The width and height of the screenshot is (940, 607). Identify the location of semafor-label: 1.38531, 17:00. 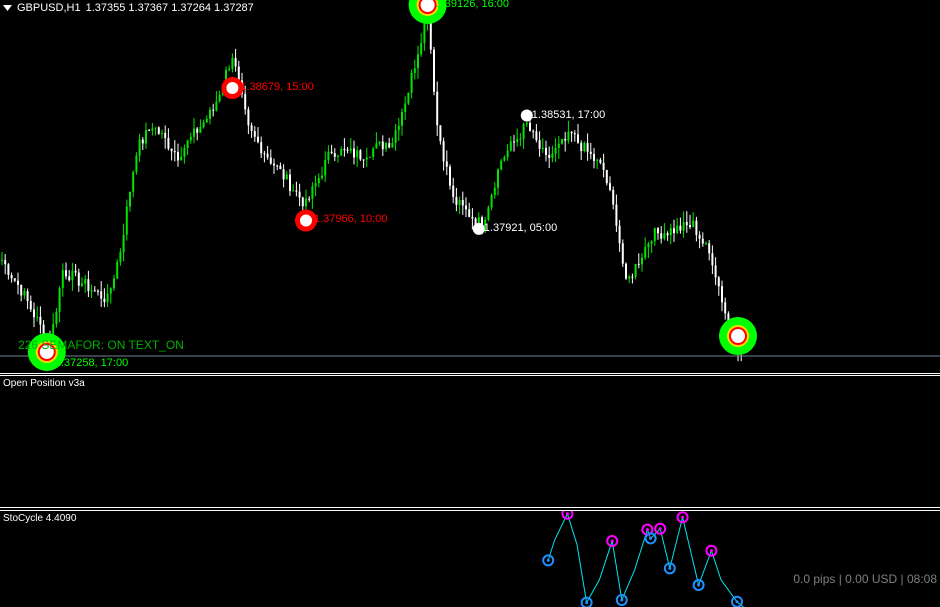
(568, 114).